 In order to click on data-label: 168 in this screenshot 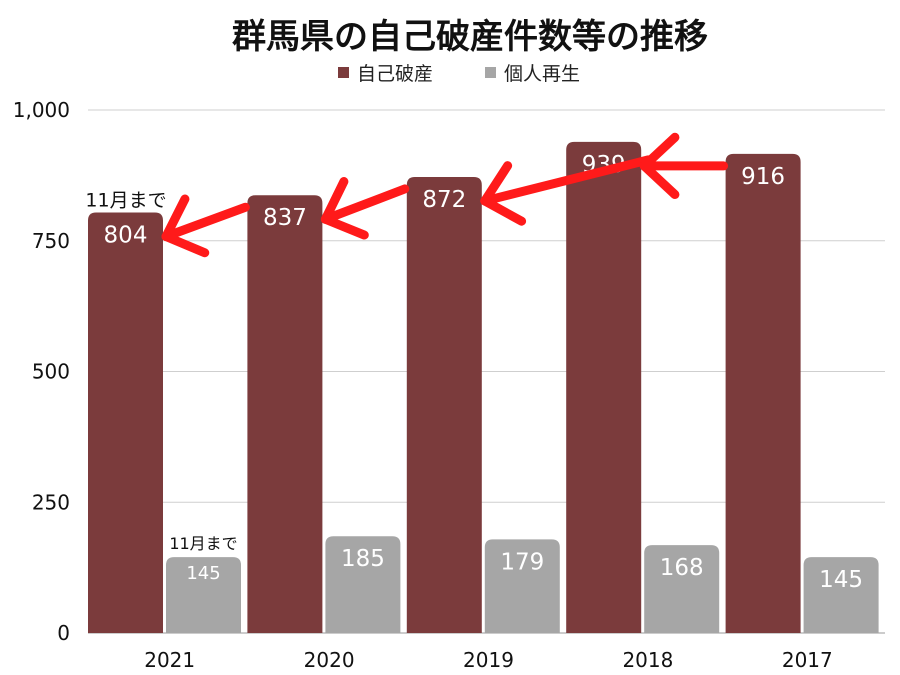, I will do `click(682, 568)`.